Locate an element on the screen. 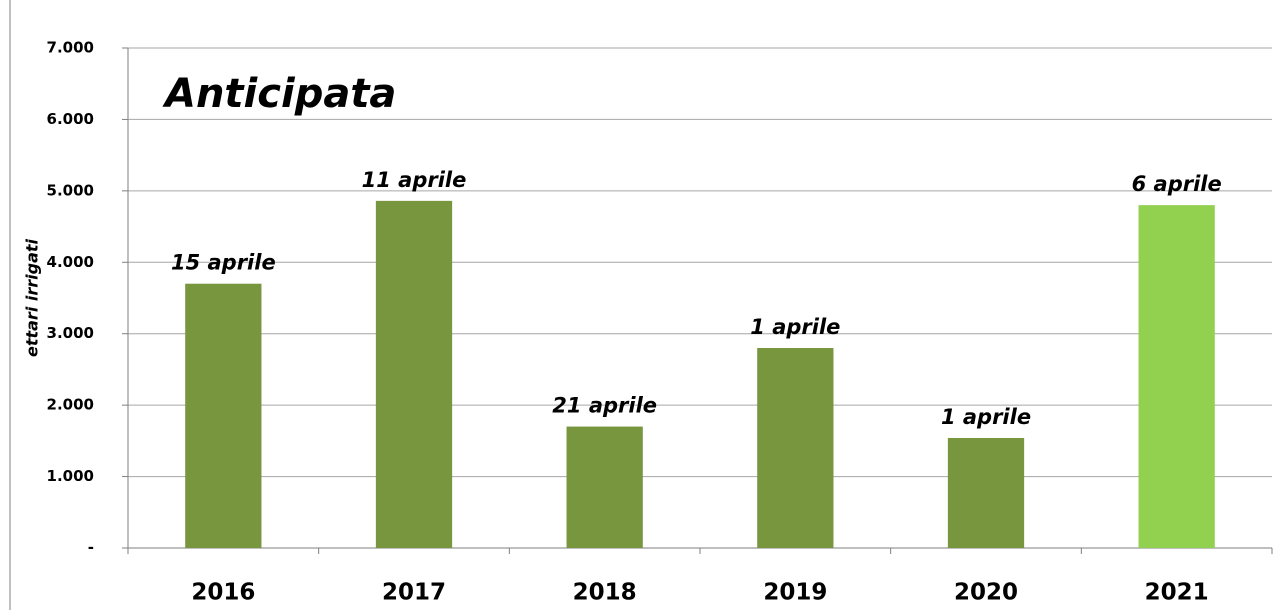  chart-title: Anticipata is located at coordinates (279, 94).